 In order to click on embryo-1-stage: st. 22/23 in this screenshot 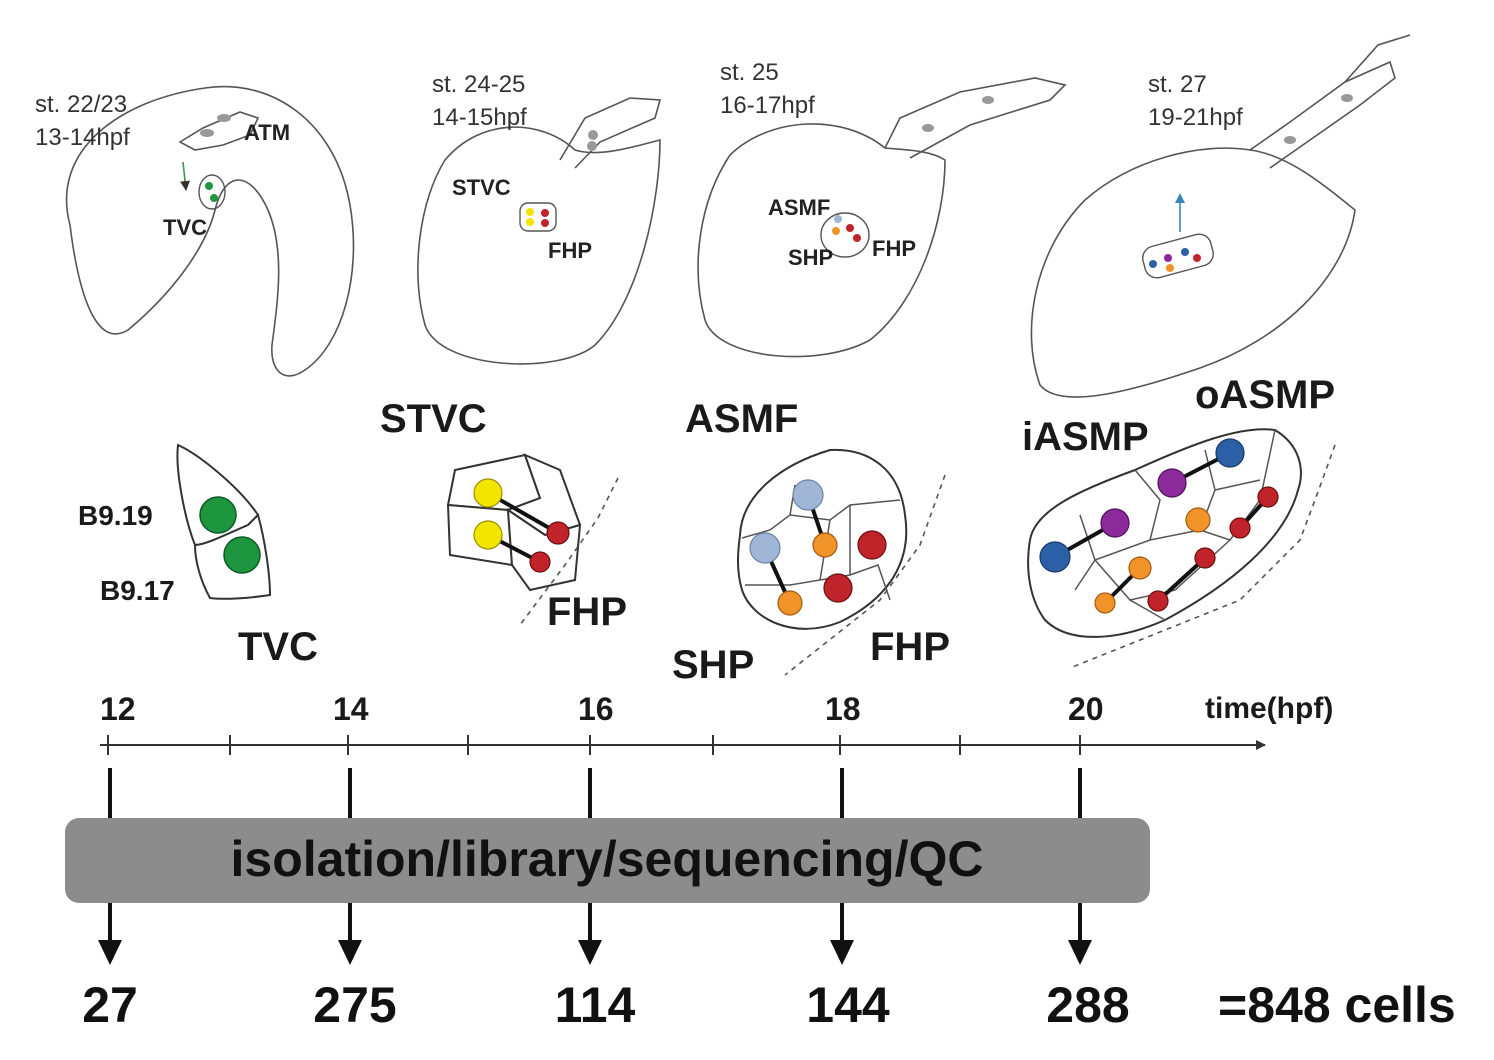, I will do `click(81, 104)`.